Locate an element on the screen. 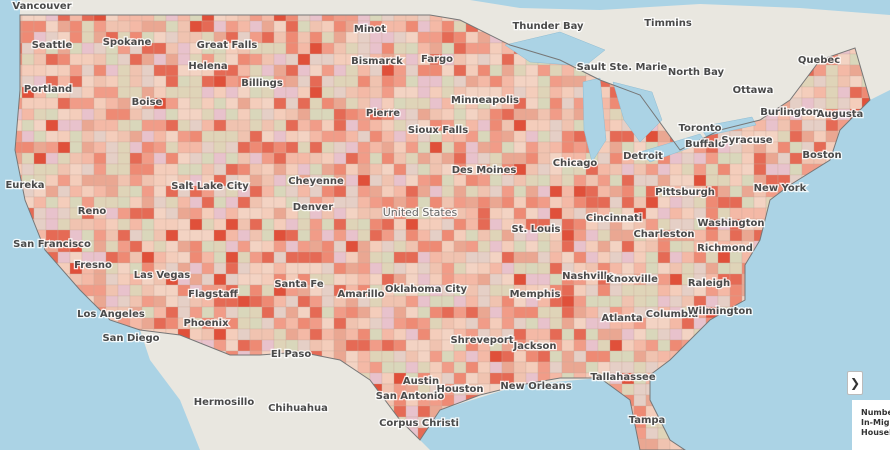  panel-toggle: ❯ is located at coordinates (855, 383).